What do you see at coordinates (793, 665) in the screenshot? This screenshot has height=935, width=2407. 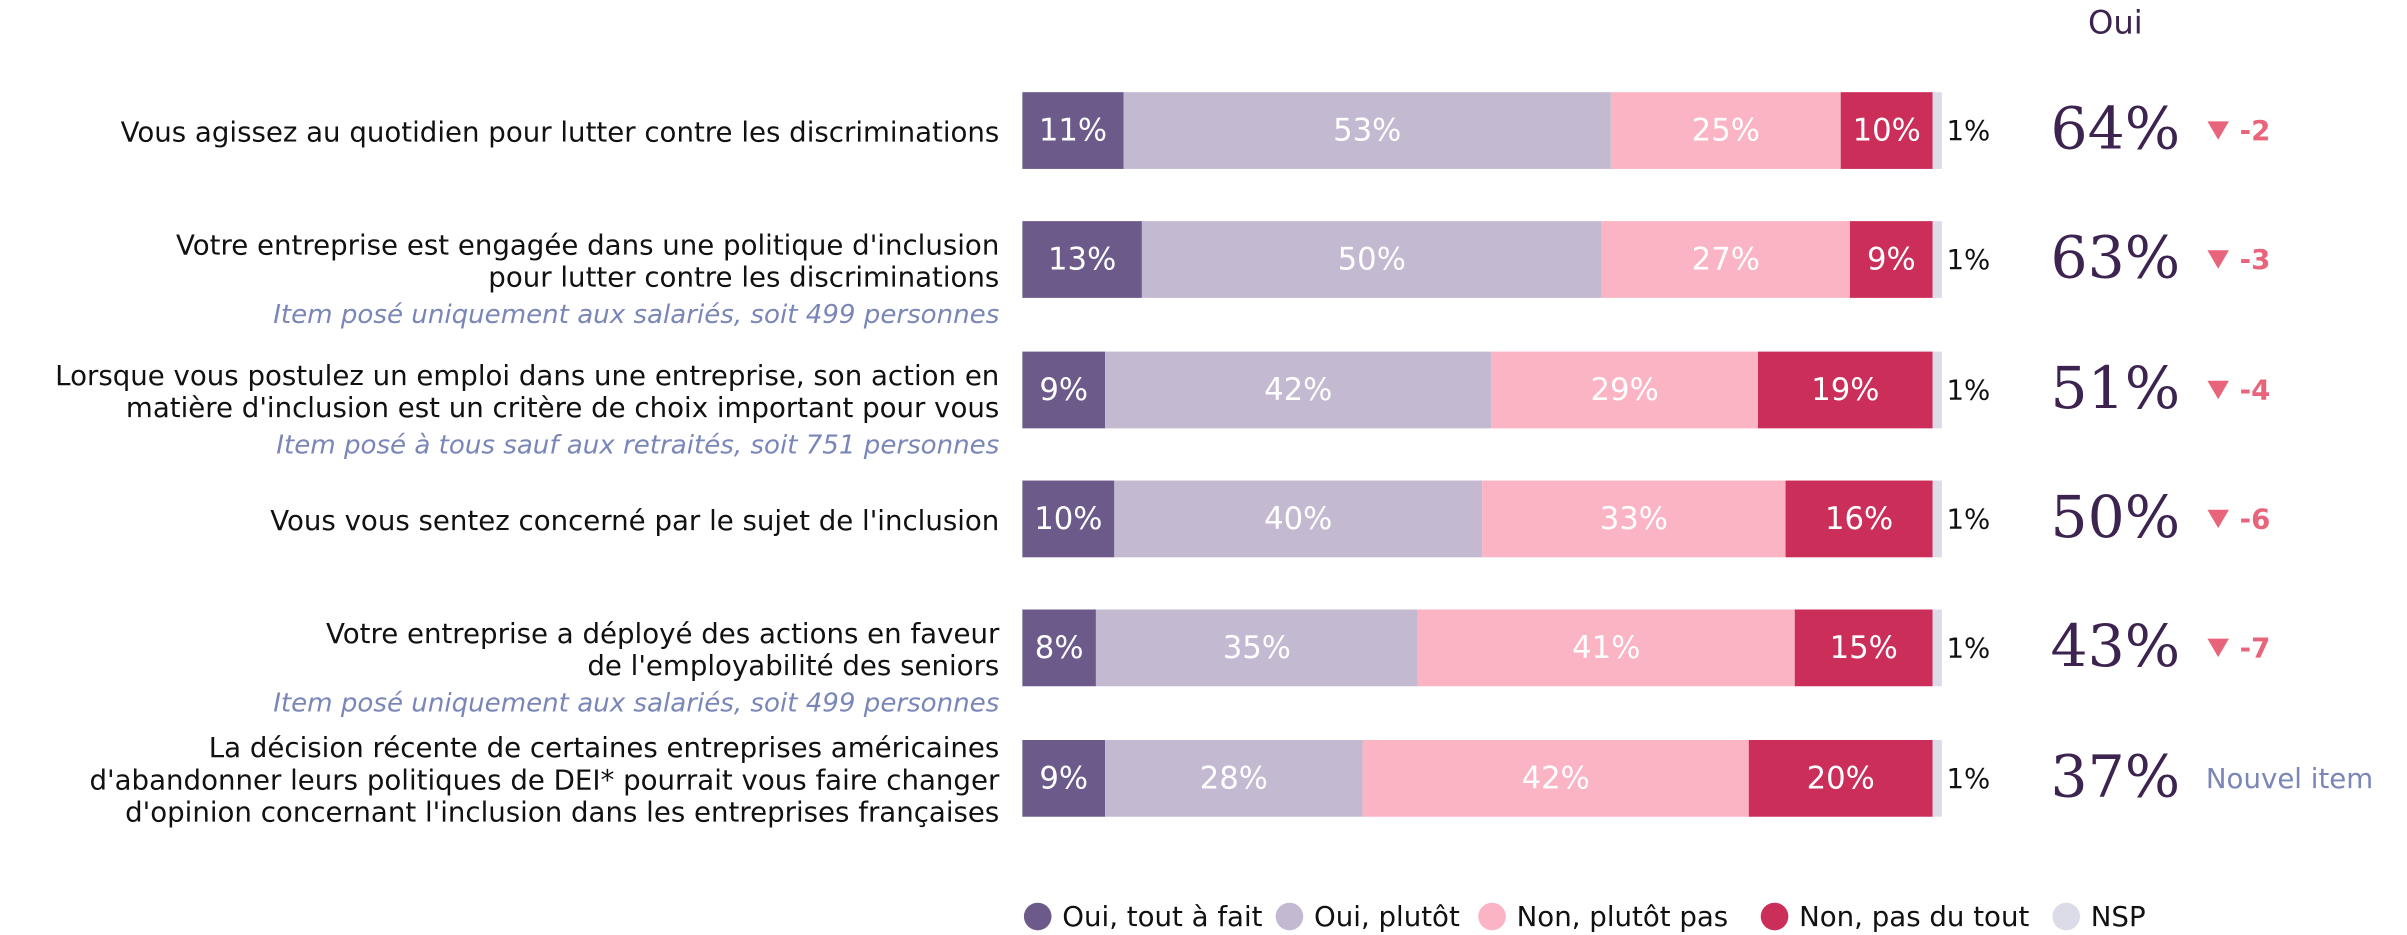 I see `category-label: de l'employabilité des seniors` at bounding box center [793, 665].